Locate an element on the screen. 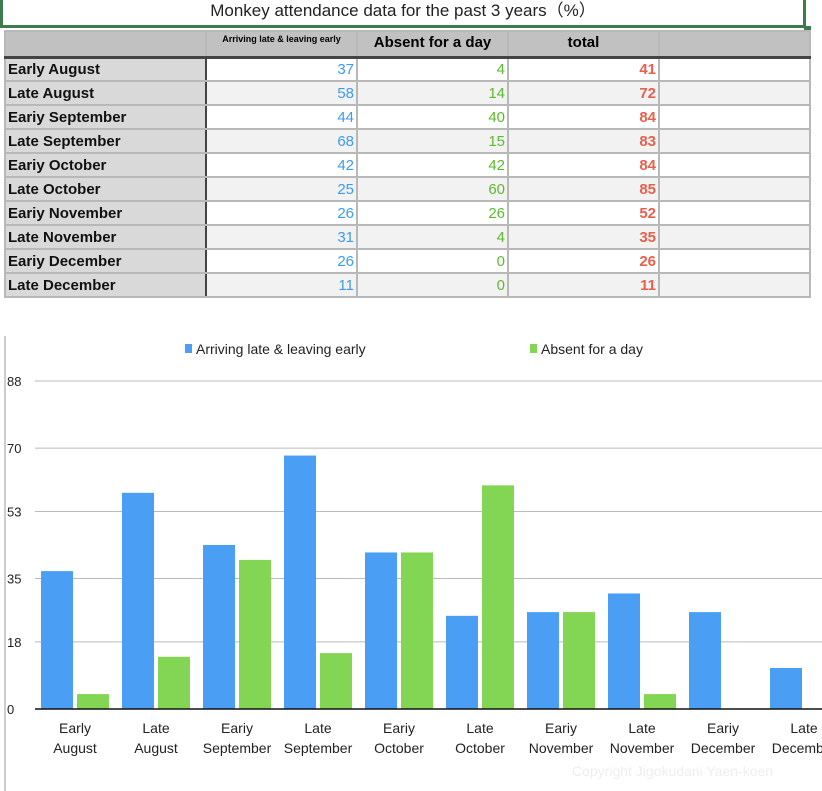 Image resolution: width=822 pixels, height=791 pixels. row-label: Eariy October is located at coordinates (105, 165).